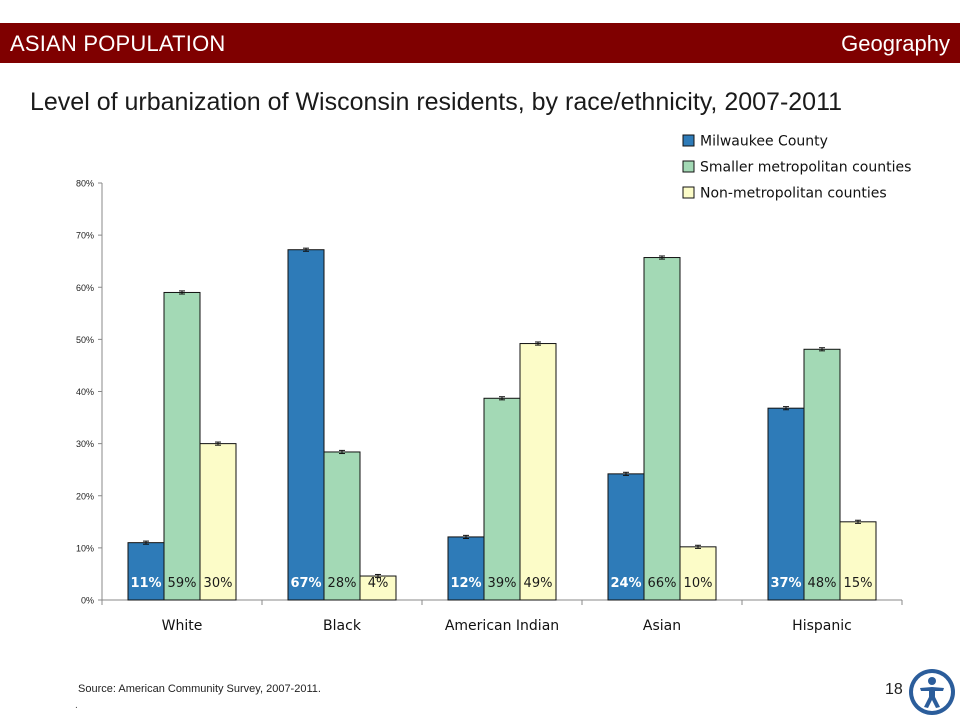  What do you see at coordinates (218, 583) in the screenshot?
I see `data-label: 30%` at bounding box center [218, 583].